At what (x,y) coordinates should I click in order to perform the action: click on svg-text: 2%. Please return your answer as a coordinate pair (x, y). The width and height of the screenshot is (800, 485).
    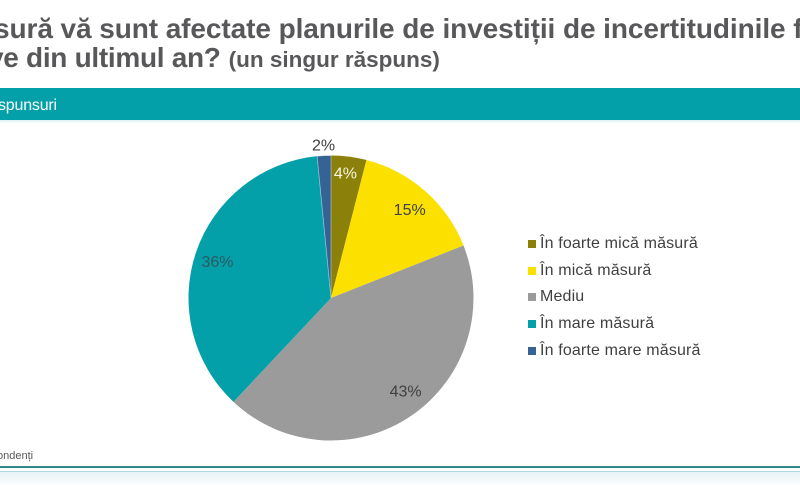
    Looking at the image, I should click on (323, 146).